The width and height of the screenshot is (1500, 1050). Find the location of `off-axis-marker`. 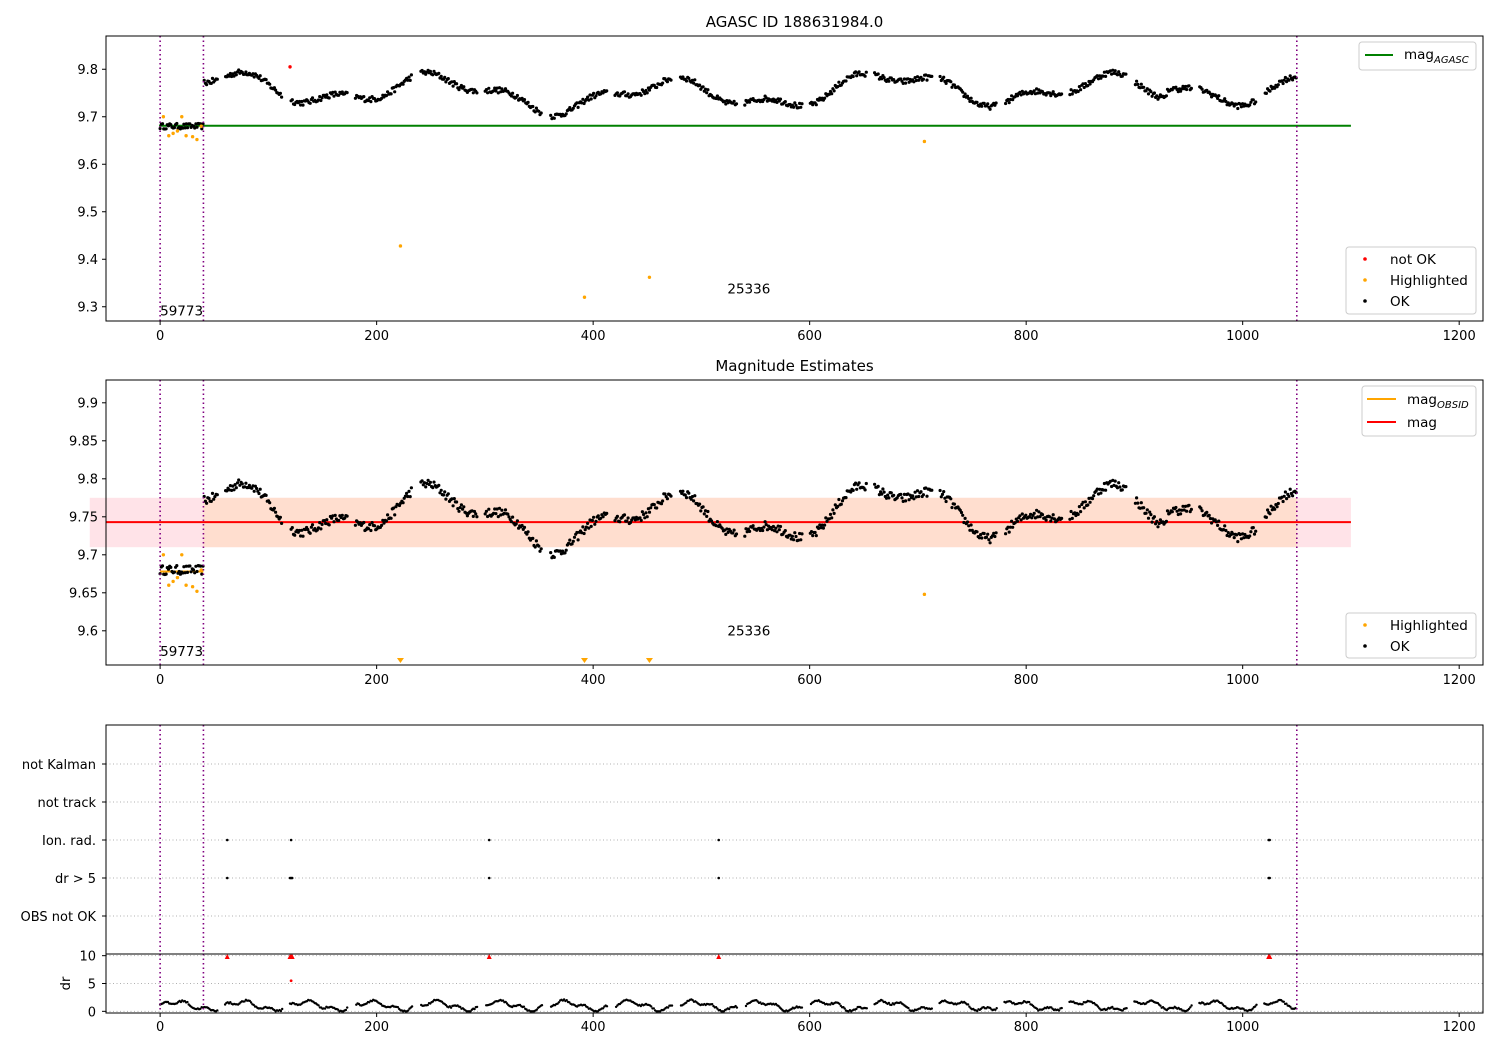

off-axis-marker is located at coordinates (649, 660).